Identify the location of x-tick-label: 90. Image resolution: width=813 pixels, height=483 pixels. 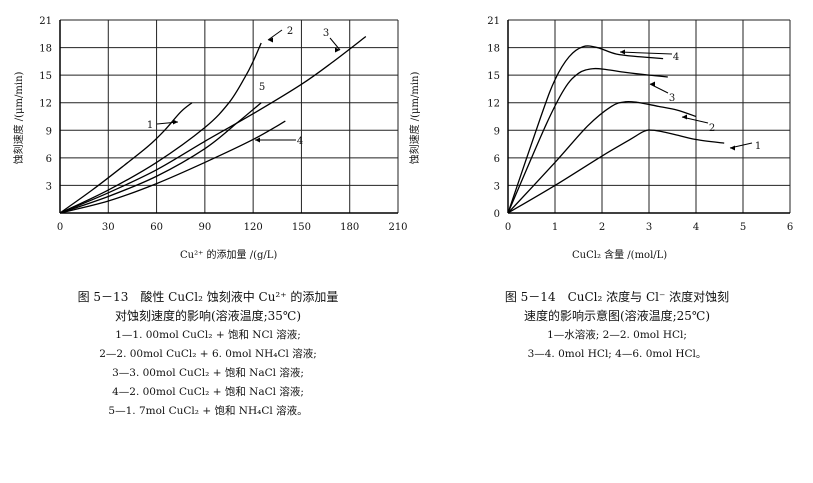
(204, 227).